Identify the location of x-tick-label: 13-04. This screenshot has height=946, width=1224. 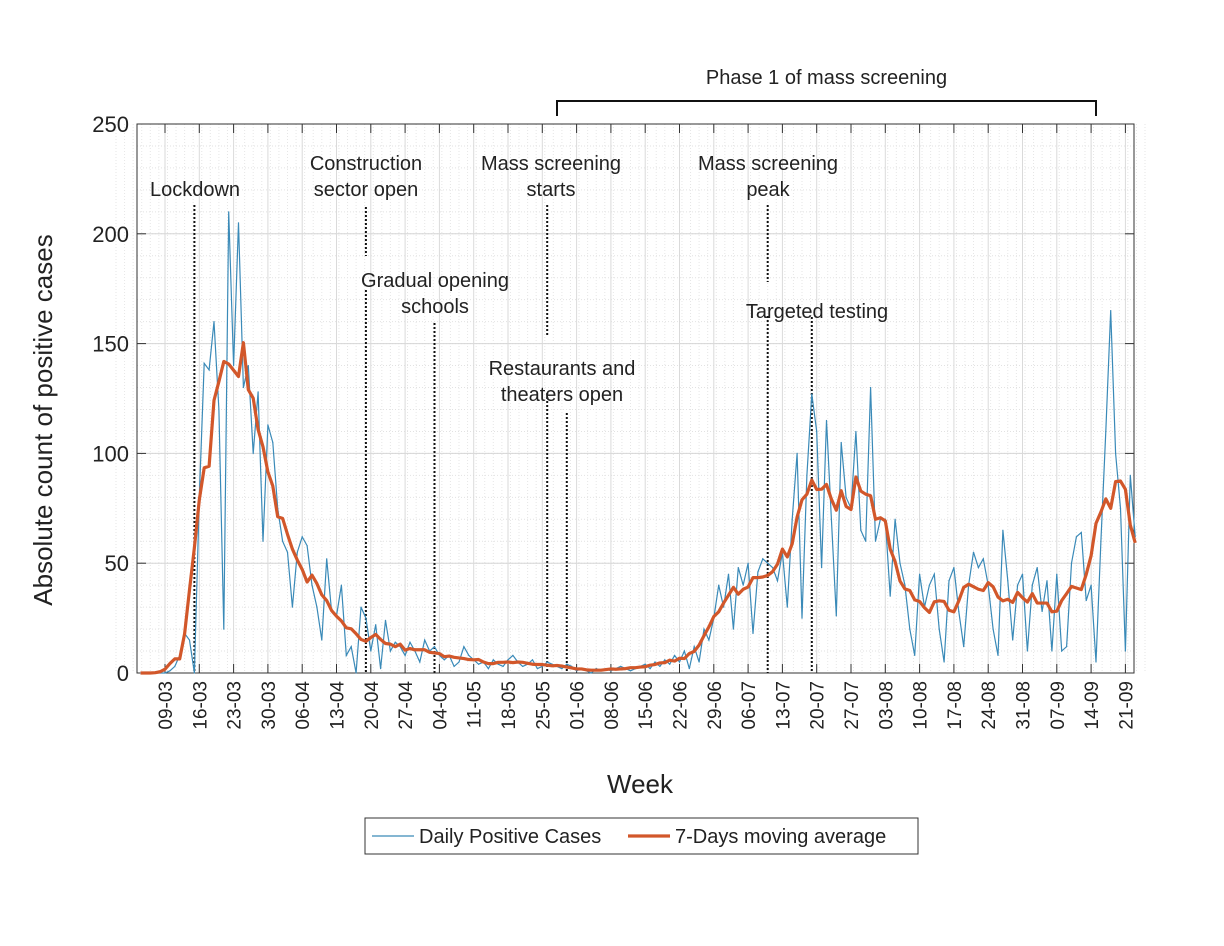
(338, 705).